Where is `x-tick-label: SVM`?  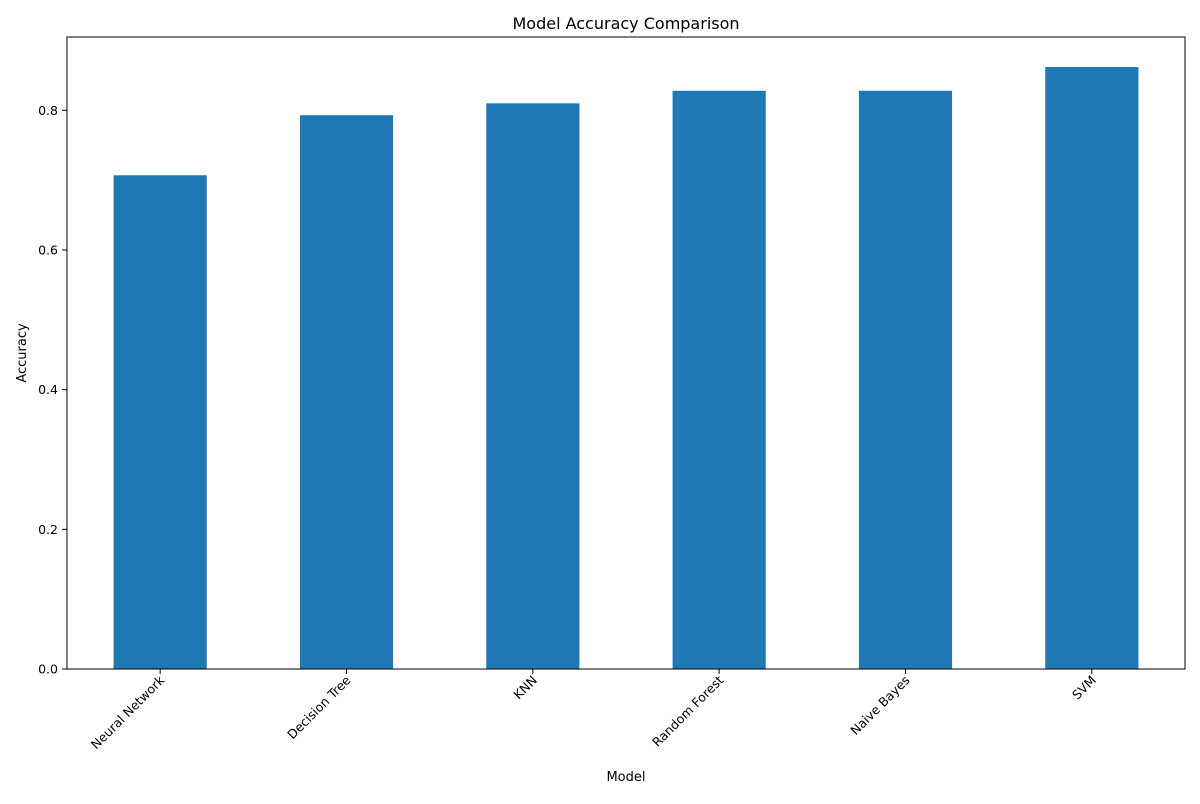
x-tick-label: SVM is located at coordinates (1084, 688).